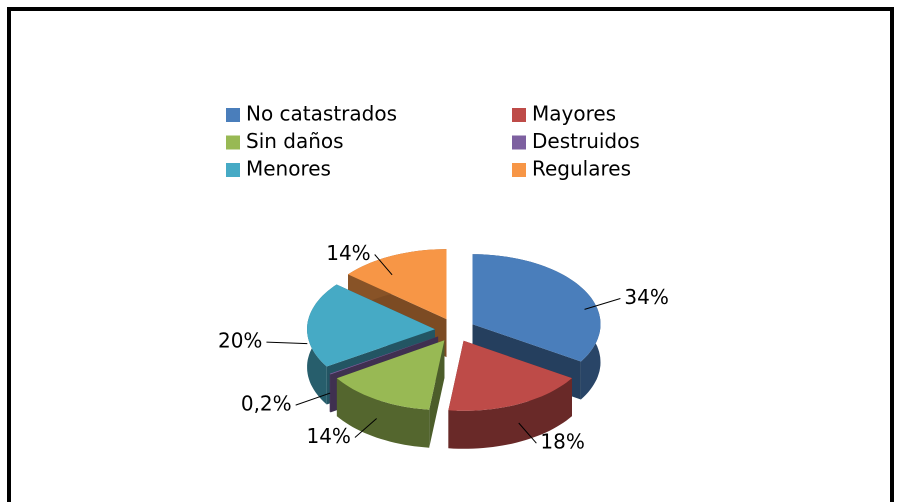  Describe the element at coordinates (295, 141) in the screenshot. I see `legend-label: Sin daños` at that location.